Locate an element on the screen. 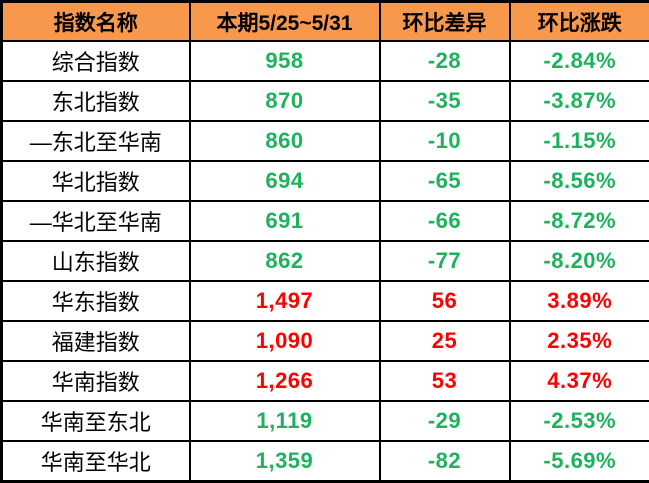 This screenshot has width=649, height=483. pct-change-cell: -8.20% is located at coordinates (579, 261).